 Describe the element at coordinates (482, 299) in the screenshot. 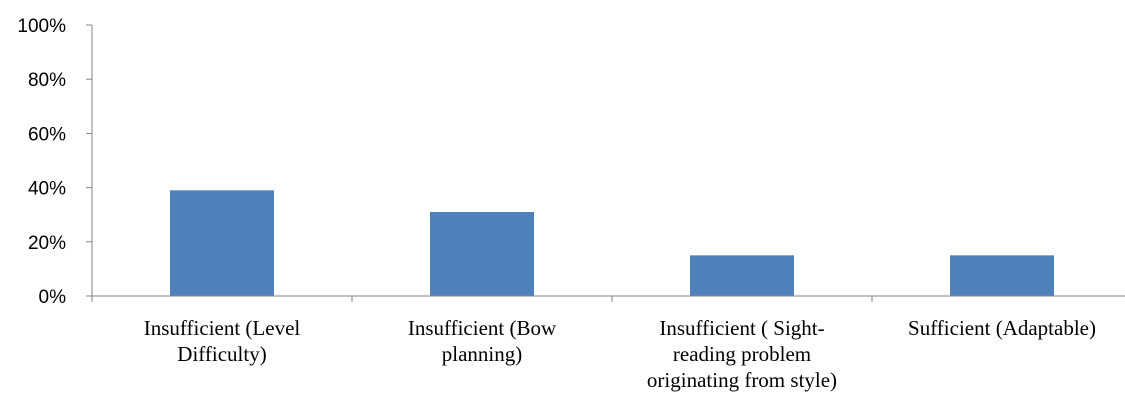

I see `x-axis-ticks` at that location.